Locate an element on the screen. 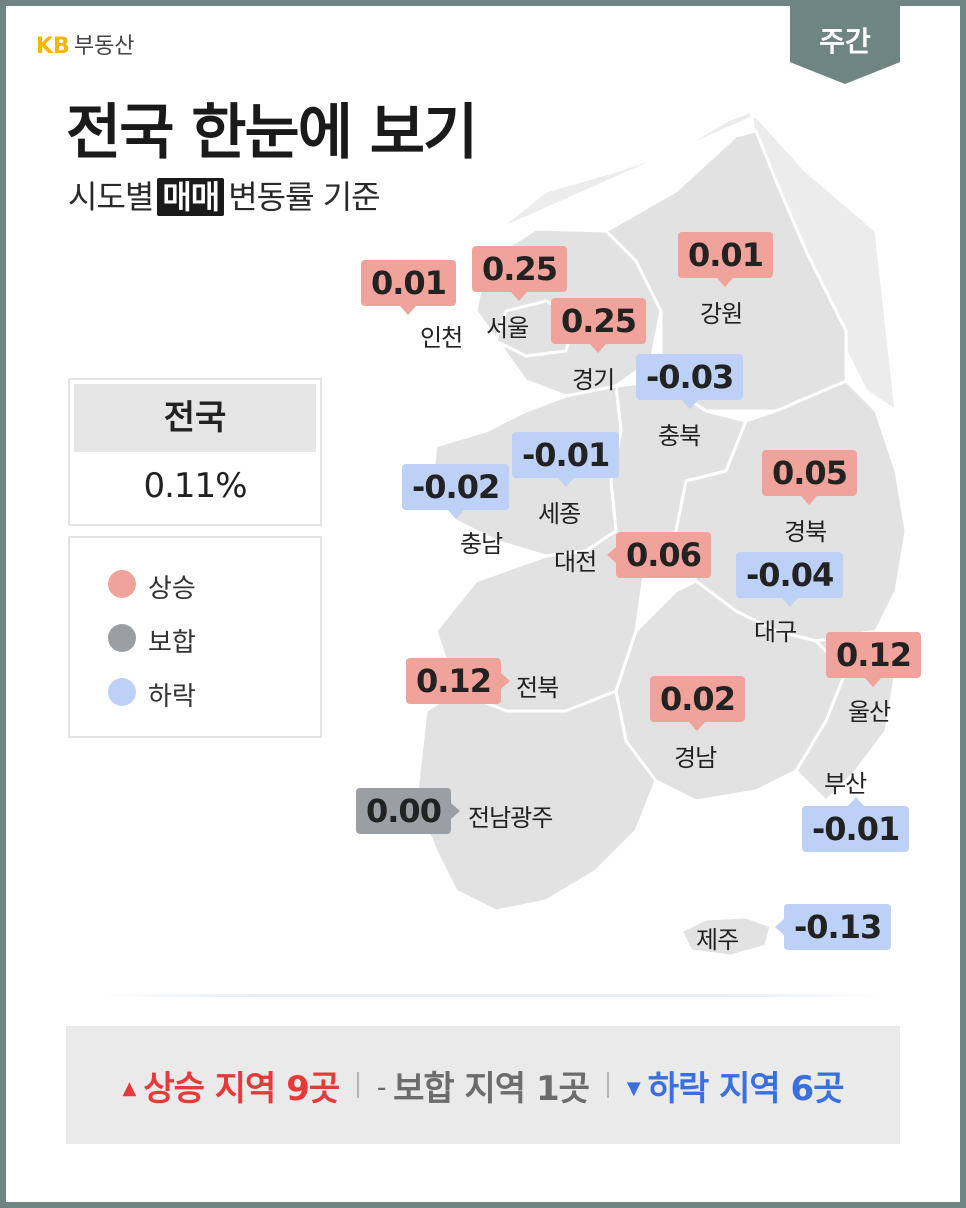  legend-item-down: 하락 is located at coordinates (152, 694).